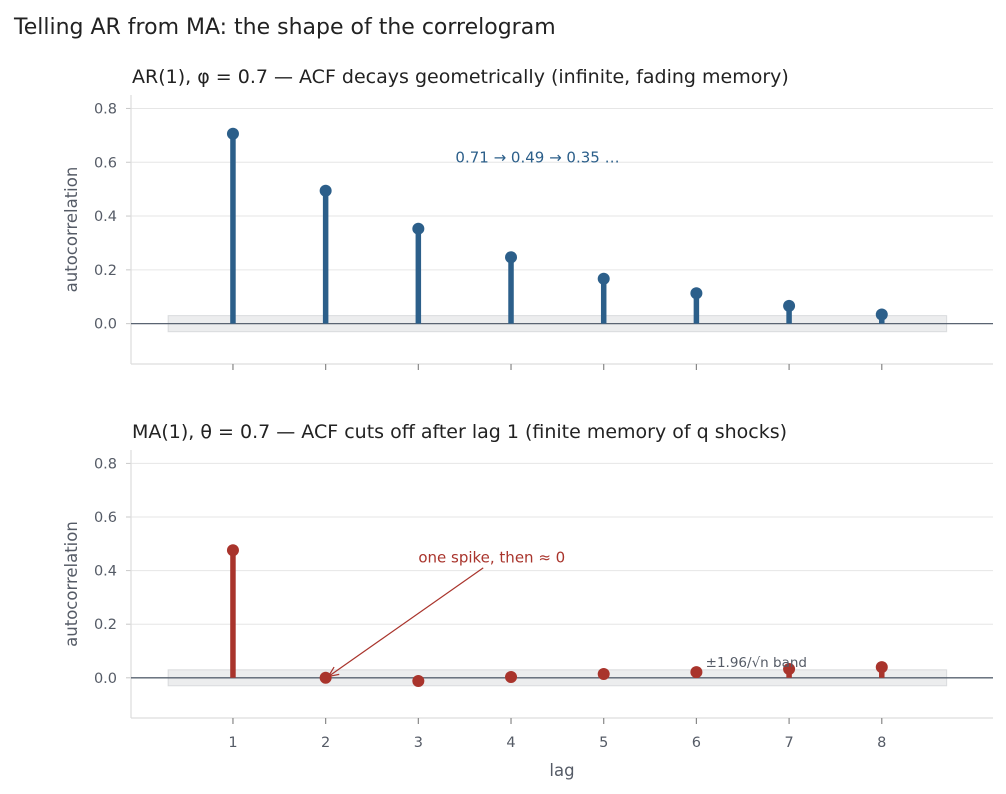 The width and height of the screenshot is (1006, 794). Describe the element at coordinates (561, 770) in the screenshot. I see `x-axis-label: lag` at that location.